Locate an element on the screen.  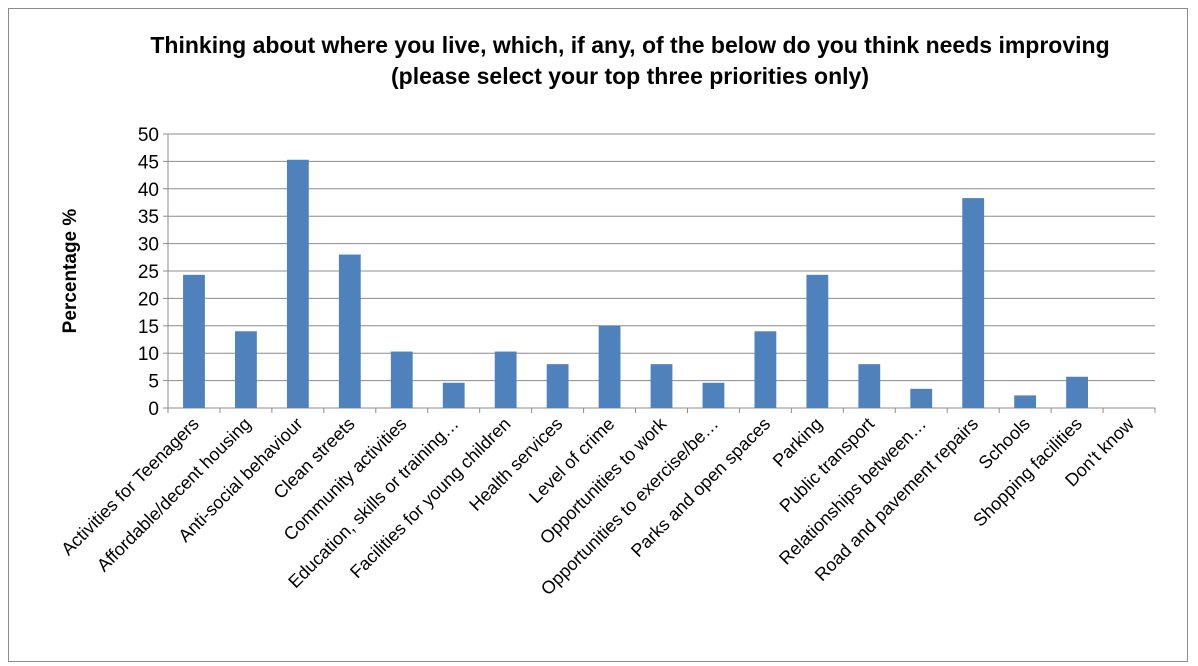
category-label: Public transport is located at coordinates (827, 465).